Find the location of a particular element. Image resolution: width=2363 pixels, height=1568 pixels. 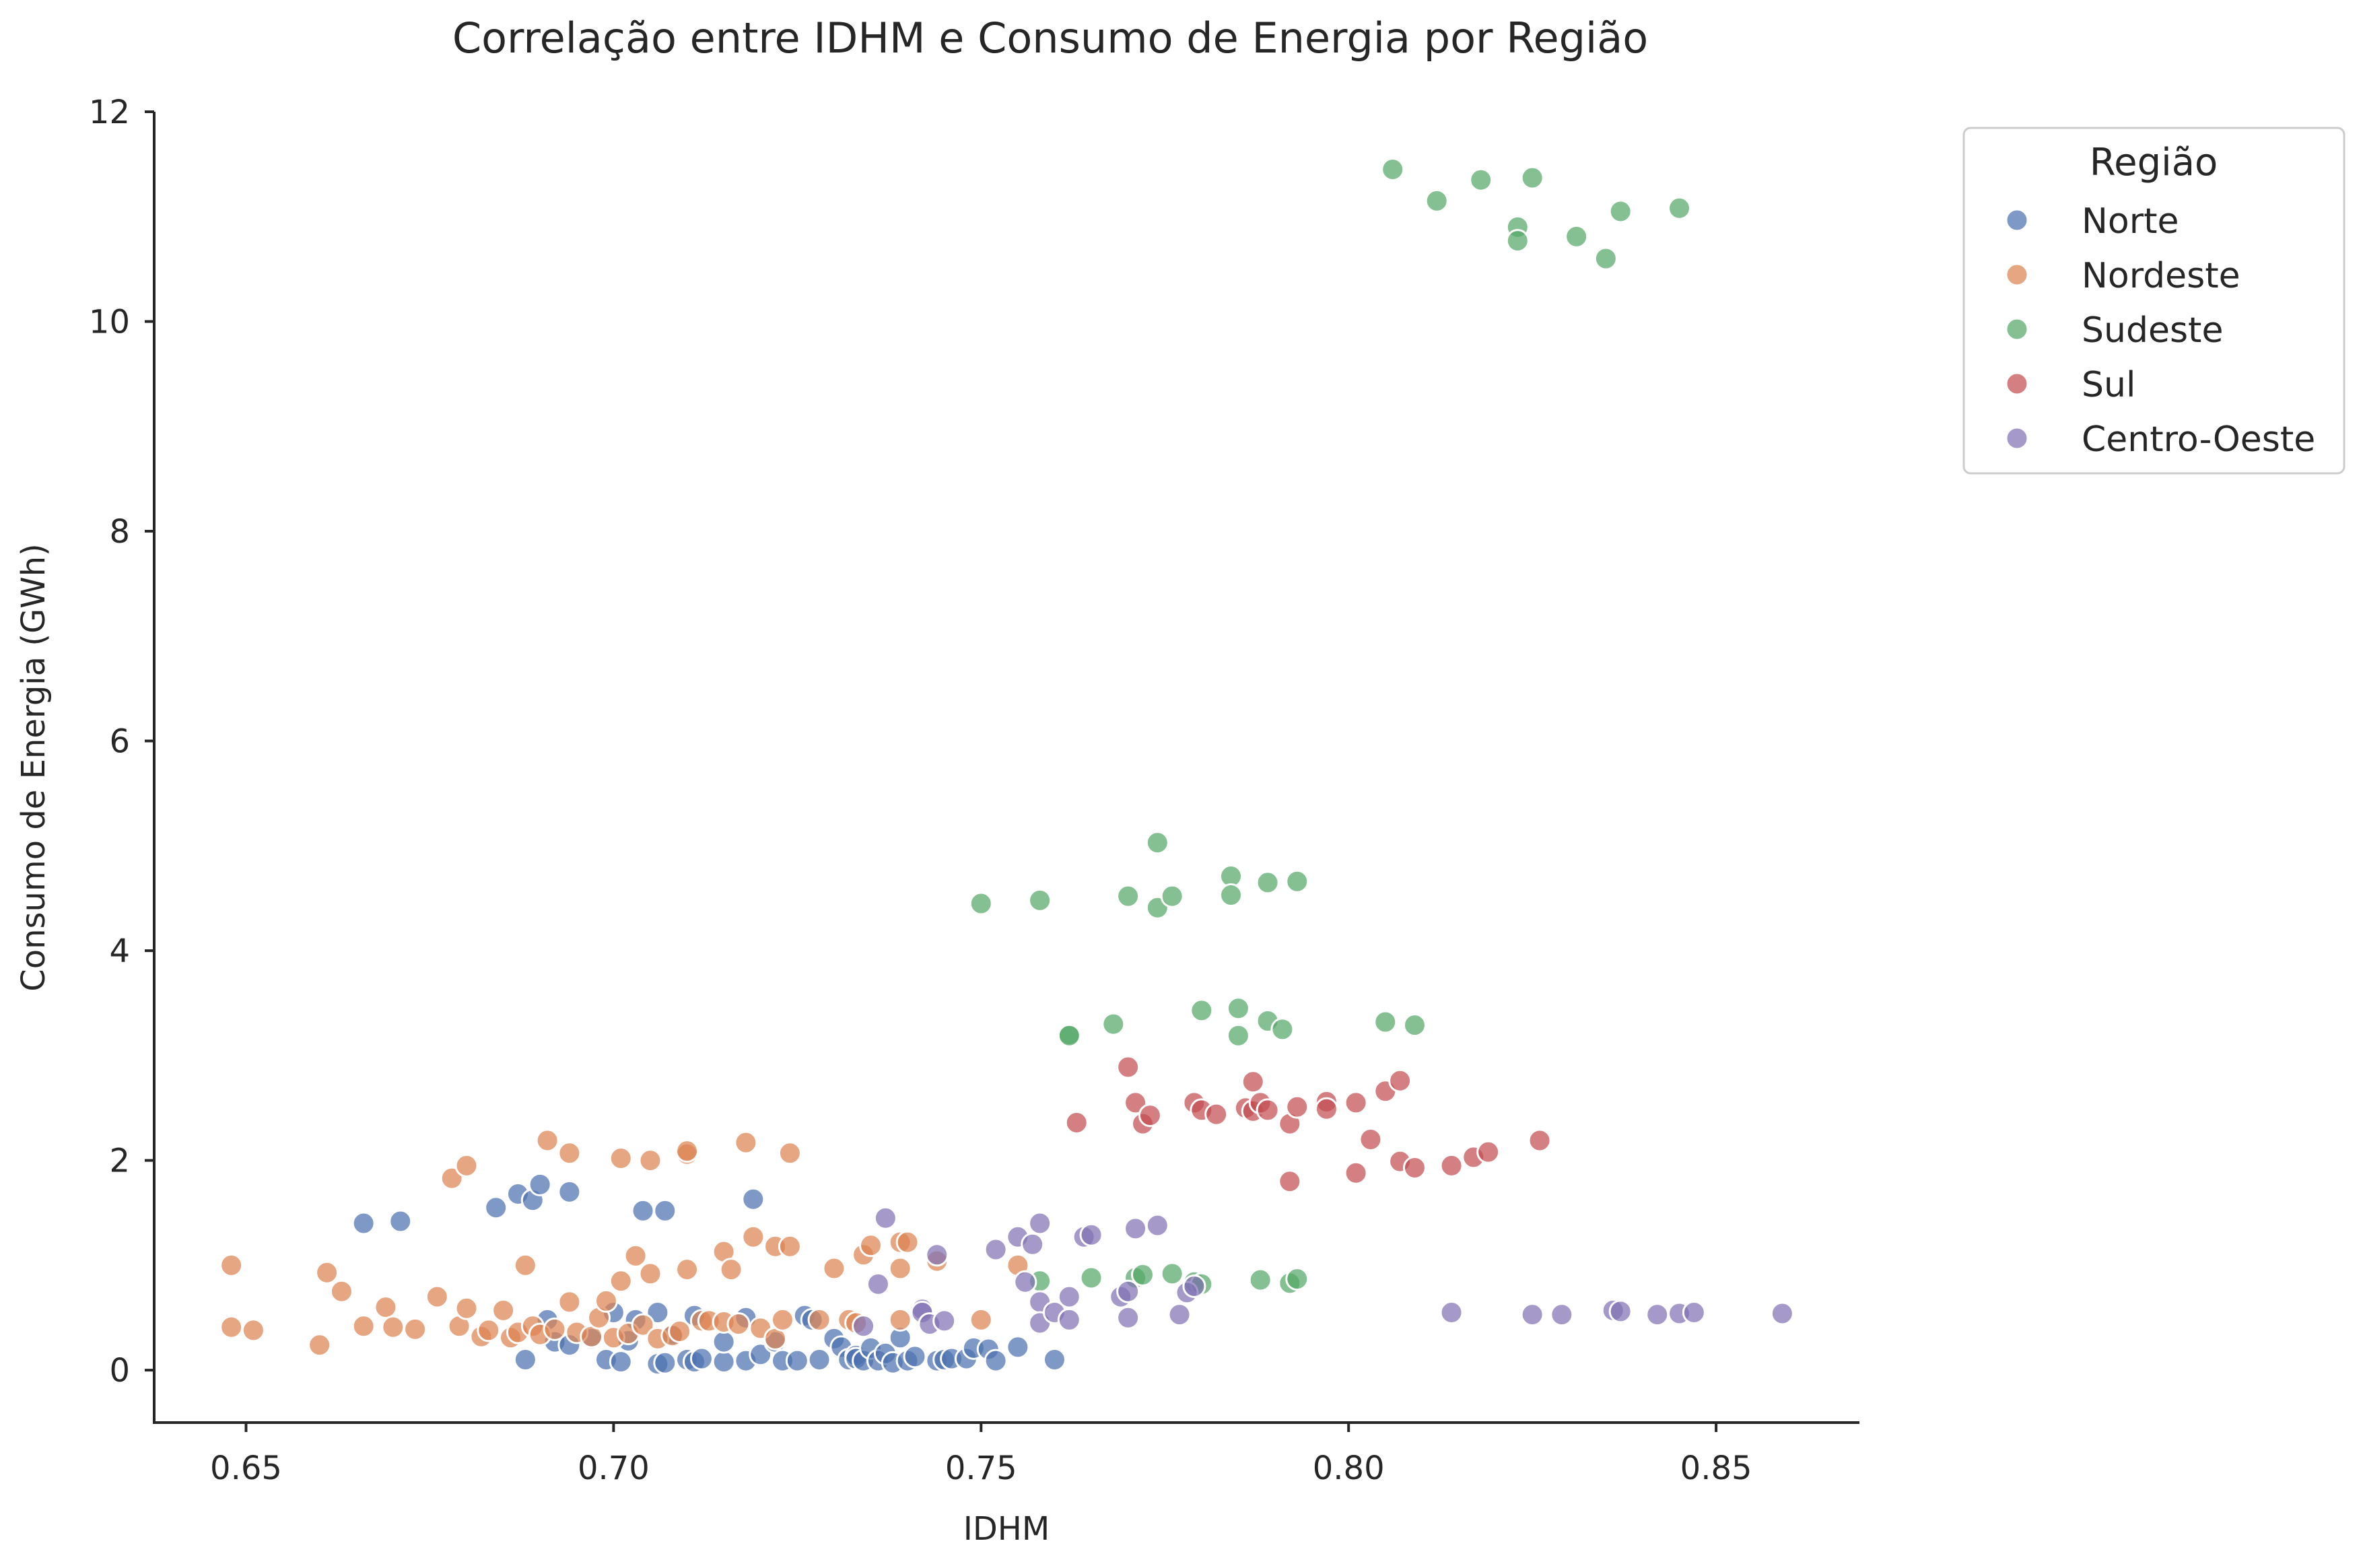

legend-entry-label: Sudeste is located at coordinates (2152, 330).